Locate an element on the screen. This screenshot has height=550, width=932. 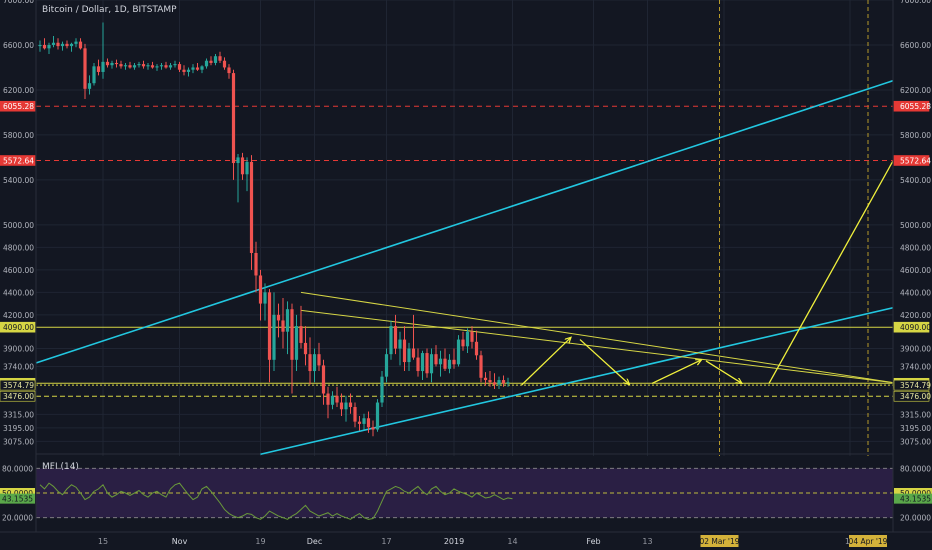
price-tick-label-left: 5400.00 is located at coordinates (18, 180).